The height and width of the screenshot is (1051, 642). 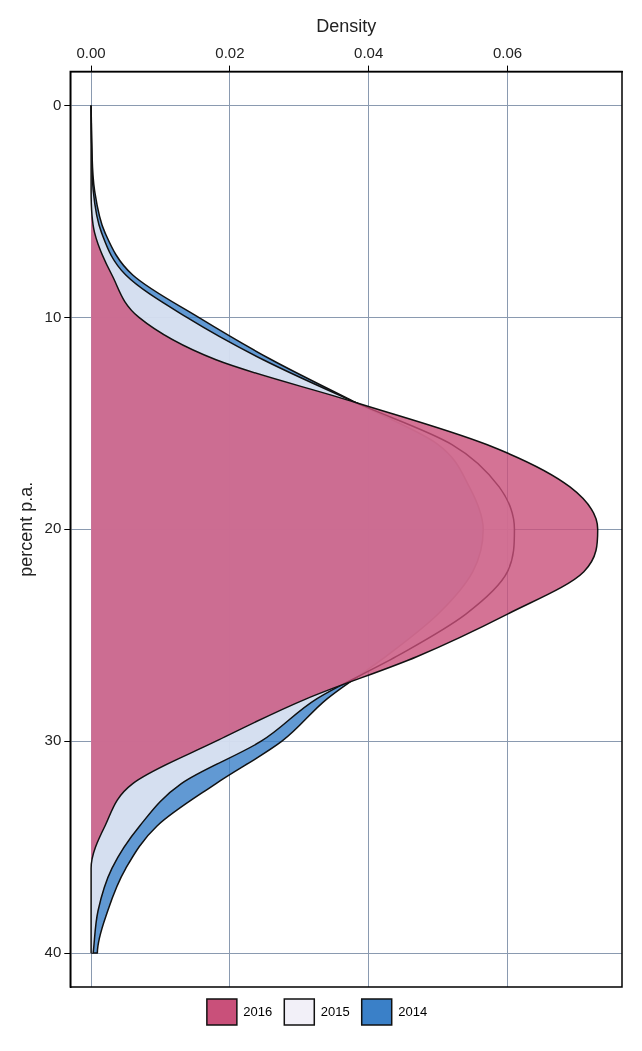 What do you see at coordinates (53, 740) in the screenshot?
I see `y-tick-label: 30` at bounding box center [53, 740].